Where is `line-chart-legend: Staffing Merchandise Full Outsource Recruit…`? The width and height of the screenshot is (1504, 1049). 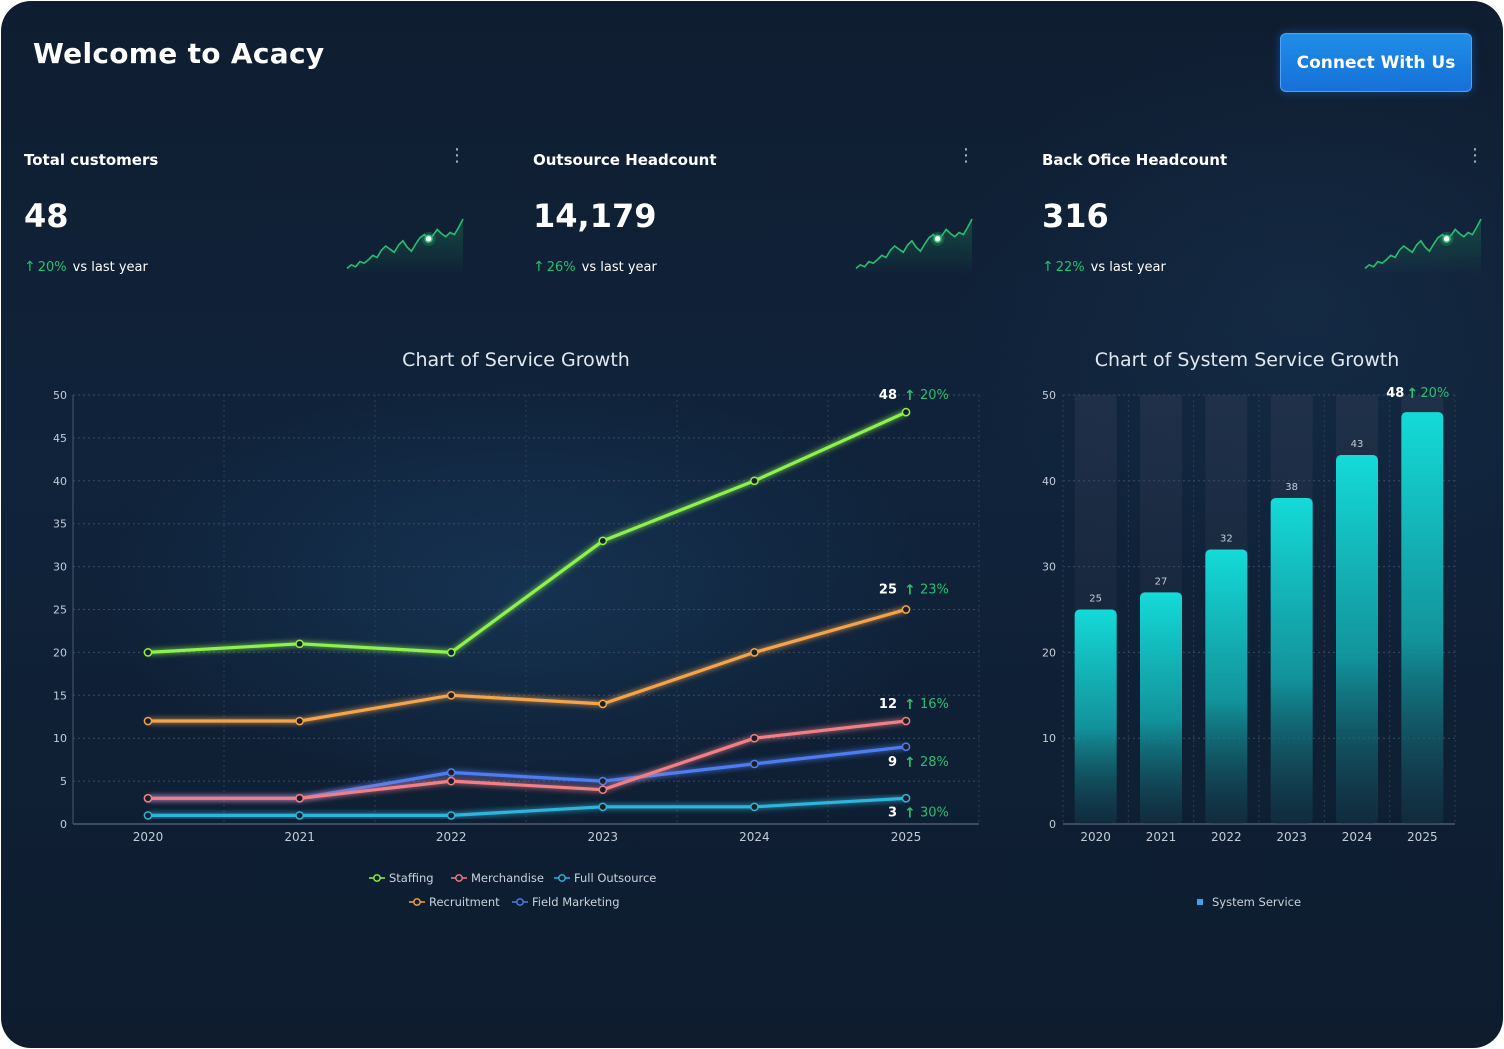 line-chart-legend: Staffing Merchandise Full Outsource Recruit… is located at coordinates (521, 896).